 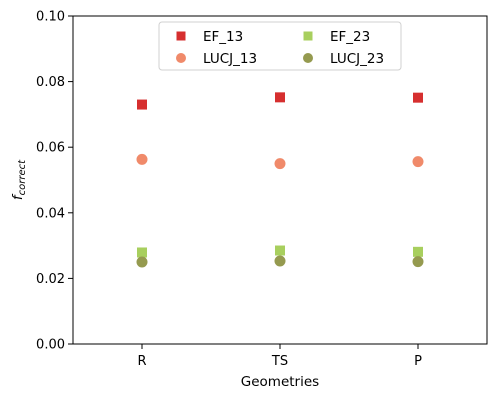 What do you see at coordinates (141, 361) in the screenshot?
I see `x-tick-label: R` at bounding box center [141, 361].